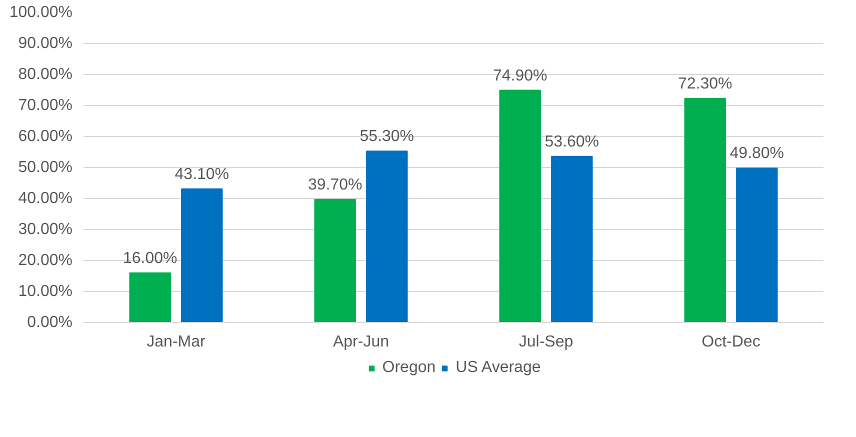 The image size is (856, 437). What do you see at coordinates (572, 141) in the screenshot?
I see `data-label: 53.60%` at bounding box center [572, 141].